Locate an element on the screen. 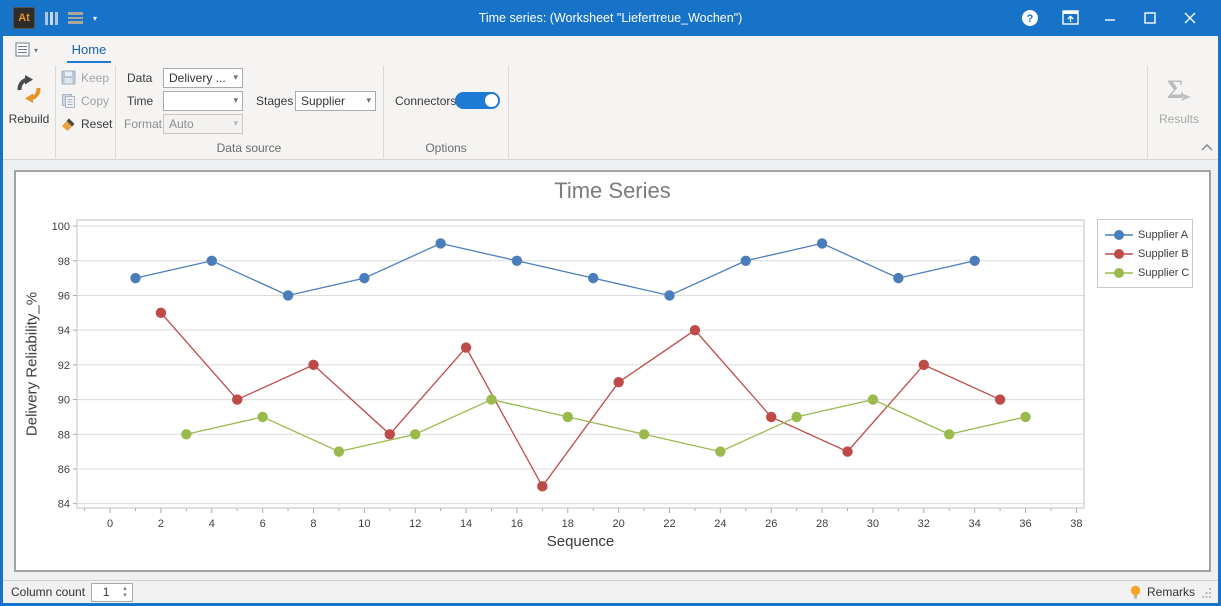 The height and width of the screenshot is (606, 1221). x-tick-label: 32 is located at coordinates (924, 524).